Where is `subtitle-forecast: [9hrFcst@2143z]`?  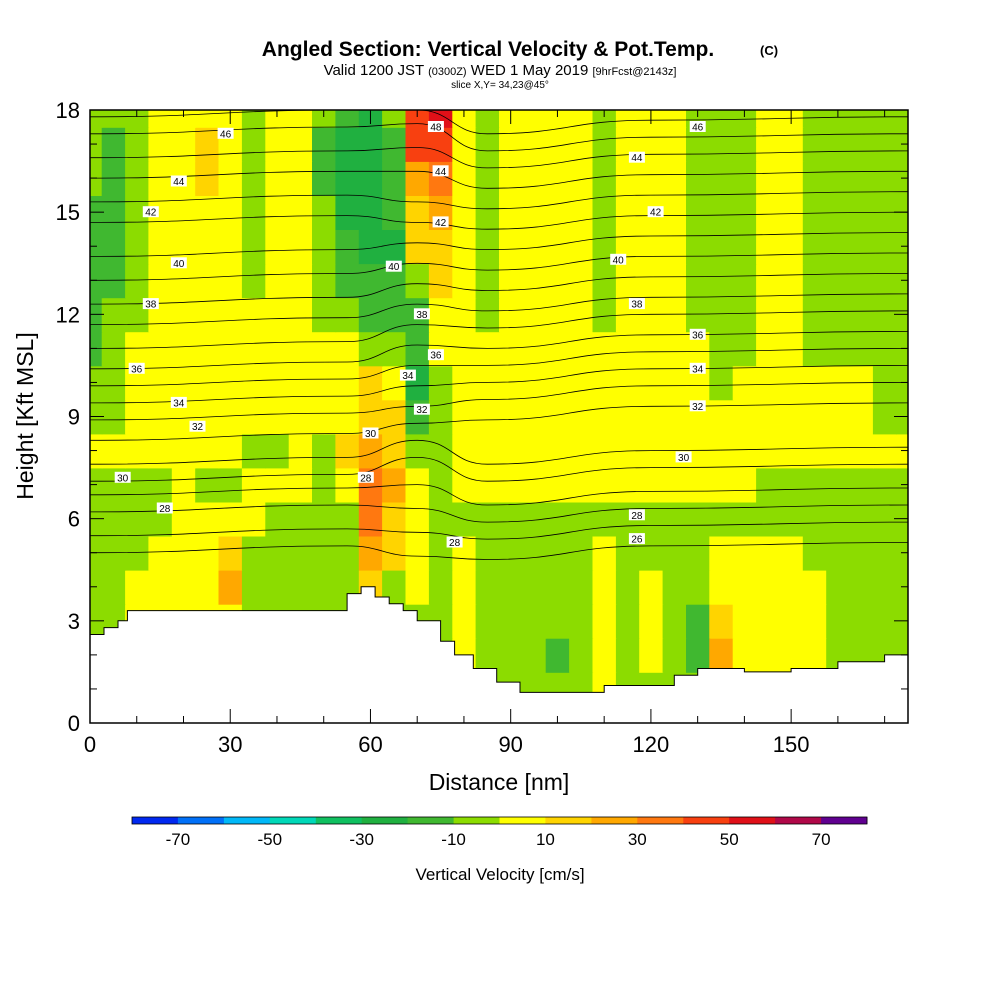
subtitle-forecast: [9hrFcst@2143z] is located at coordinates (635, 72).